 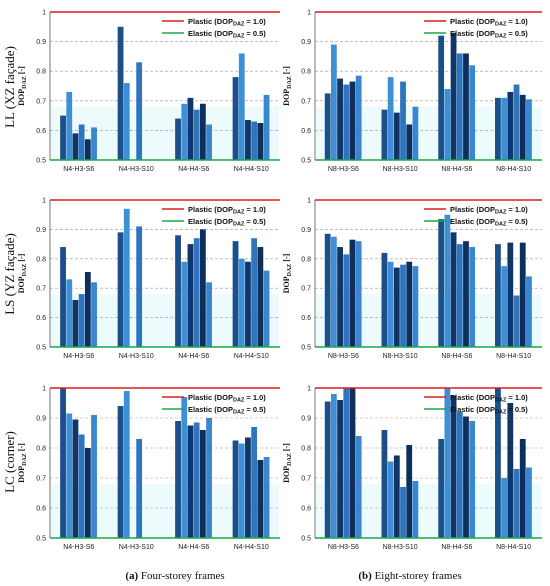 I want to click on category-label: N4-H3-S6, so click(x=78, y=547).